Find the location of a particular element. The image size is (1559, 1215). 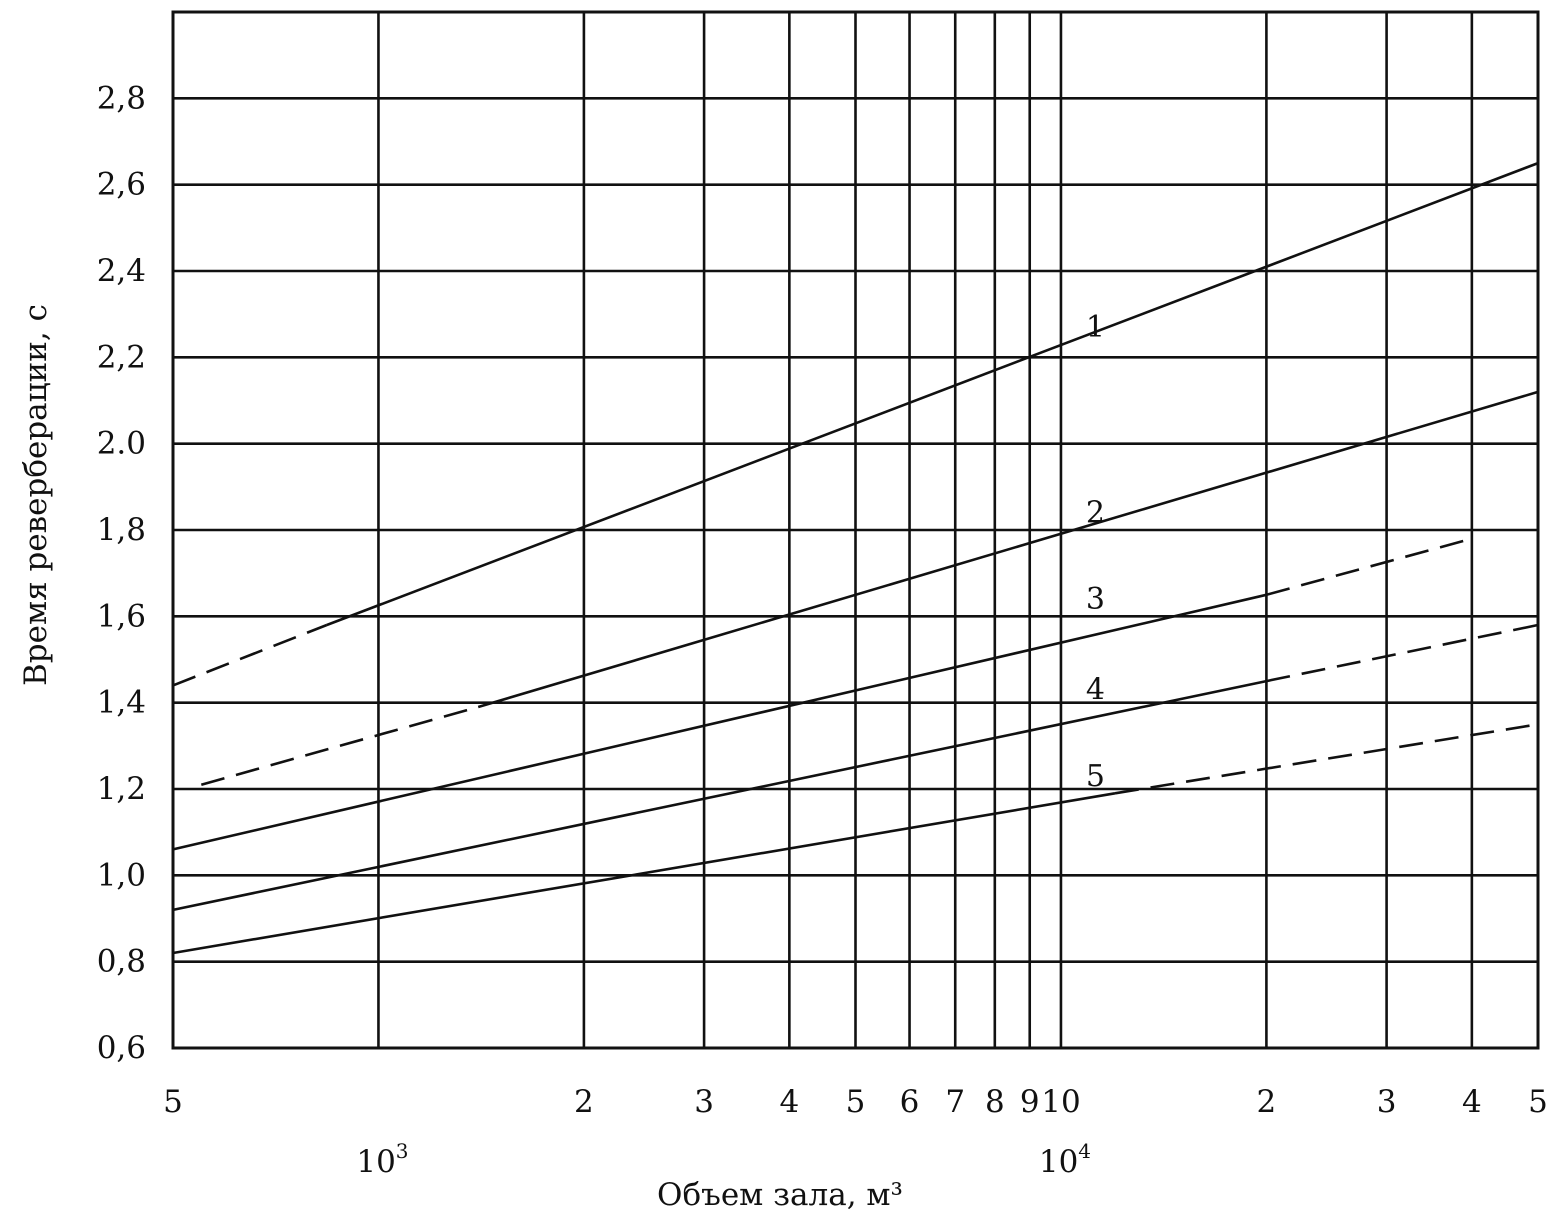

x-tick-label-11: 3 is located at coordinates (1387, 1102).